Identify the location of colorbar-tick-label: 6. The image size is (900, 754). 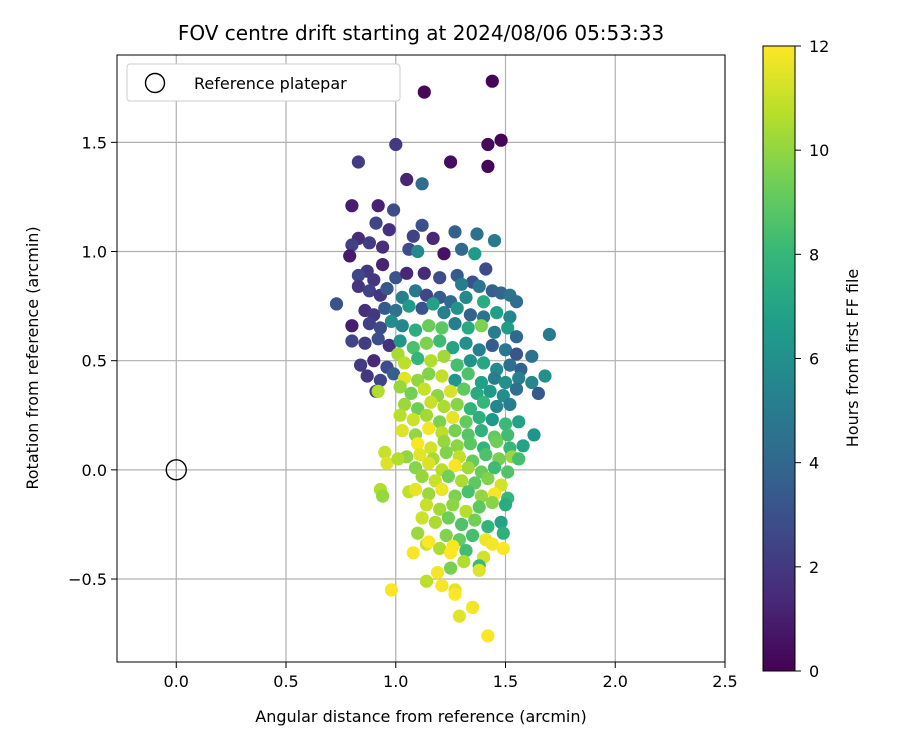
(814, 359).